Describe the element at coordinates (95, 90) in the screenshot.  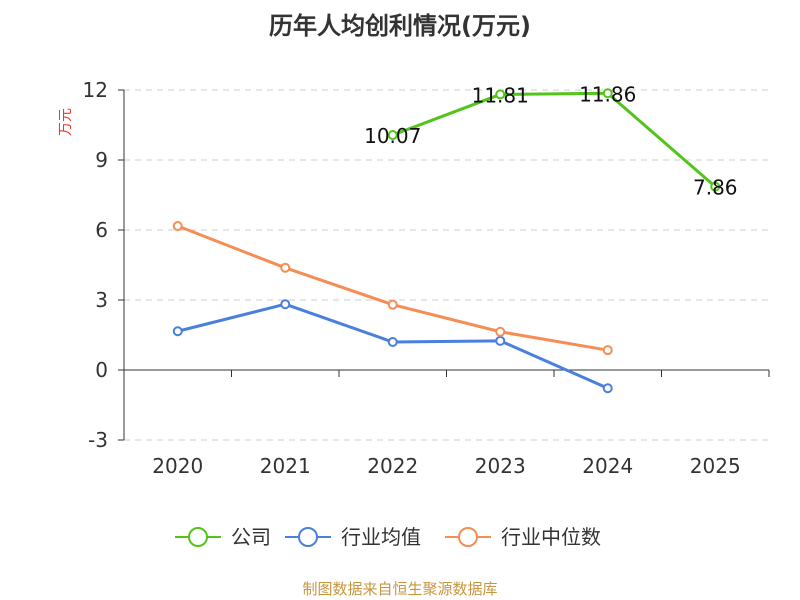
I see `y-tick-label: 12` at that location.